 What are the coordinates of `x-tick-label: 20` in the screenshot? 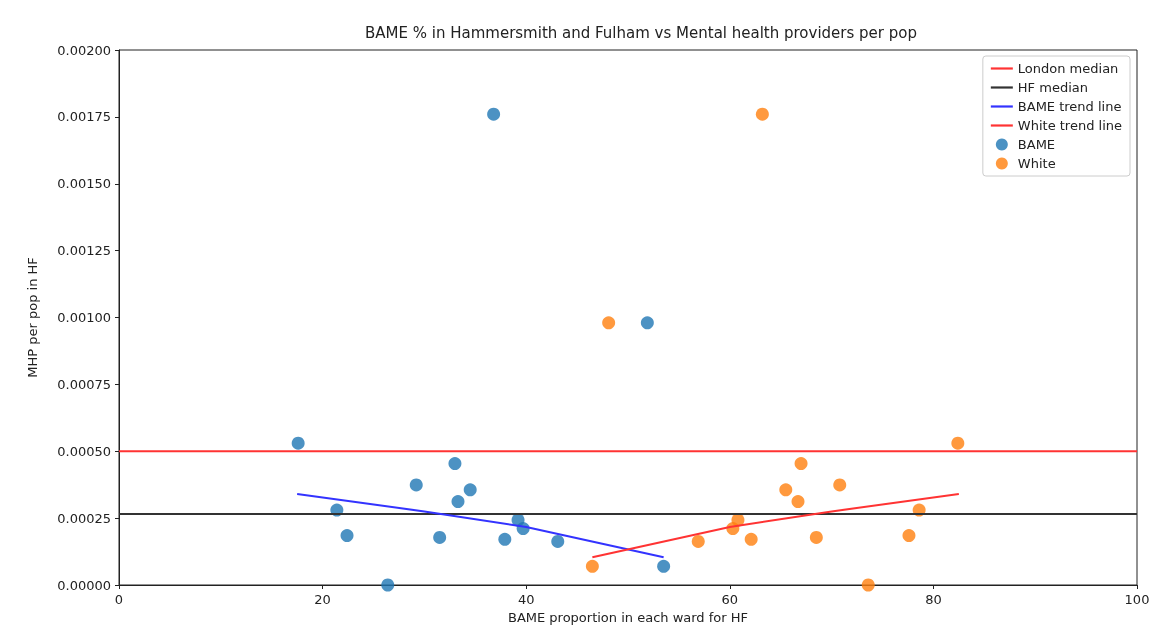 It's located at (322, 599).